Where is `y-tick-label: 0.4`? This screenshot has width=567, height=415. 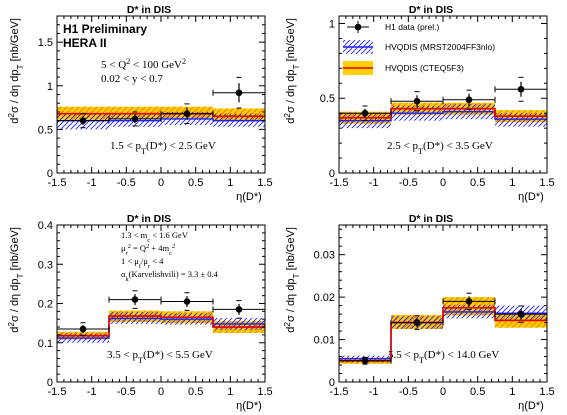
y-tick-label: 0.4 is located at coordinates (45, 226).